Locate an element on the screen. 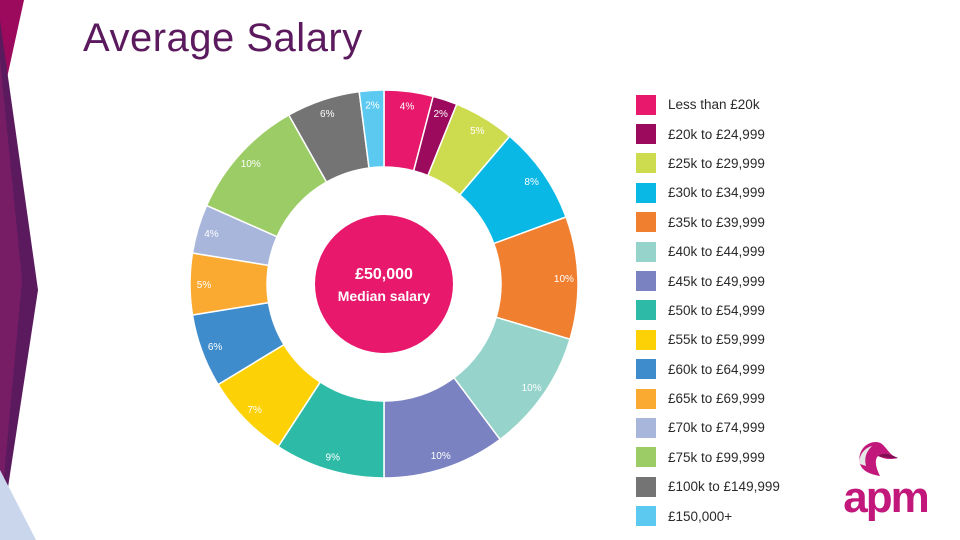  legend-label: £100k to £149,999 is located at coordinates (724, 487).